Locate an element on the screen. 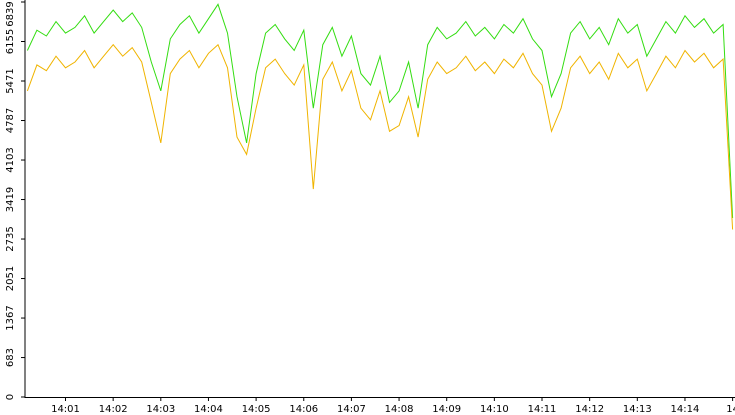 Image resolution: width=735 pixels, height=415 pixels. y-tick-label: 3419 is located at coordinates (10, 199).